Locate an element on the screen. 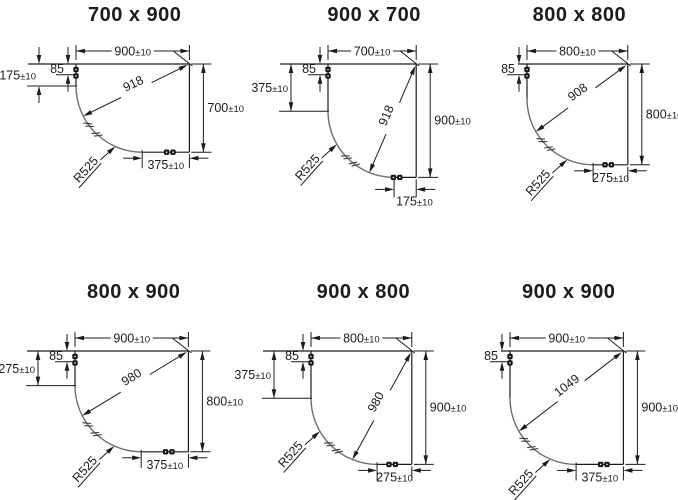 The width and height of the screenshot is (678, 500). left-dimension-label: 275±10 is located at coordinates (17, 369).